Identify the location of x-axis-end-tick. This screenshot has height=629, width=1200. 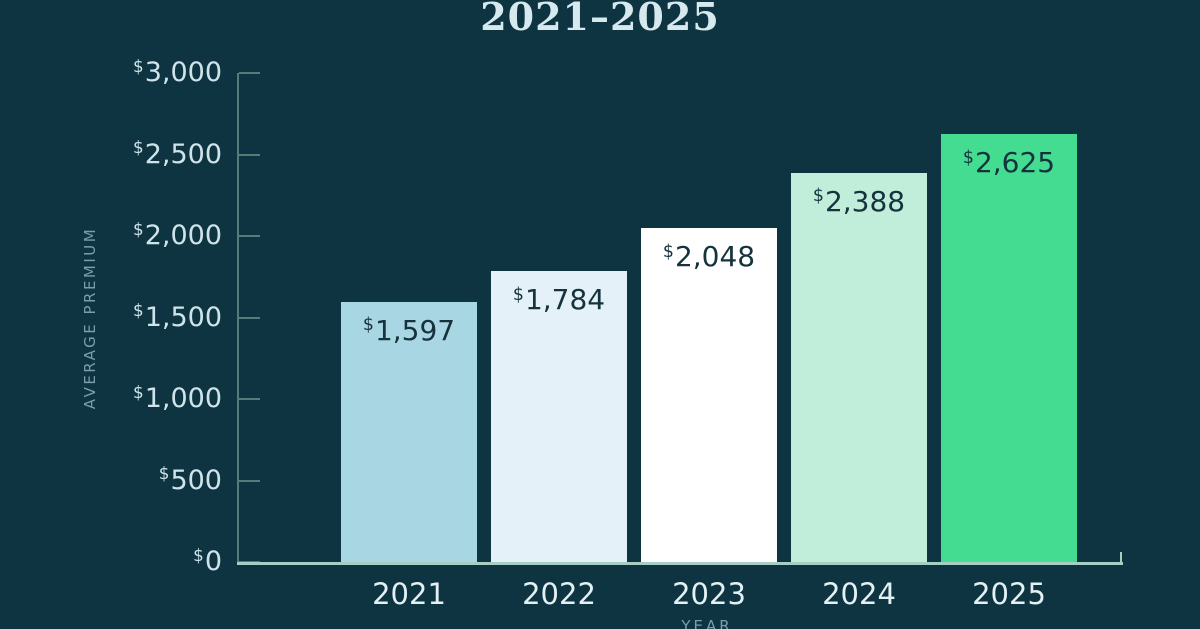
(1121, 557).